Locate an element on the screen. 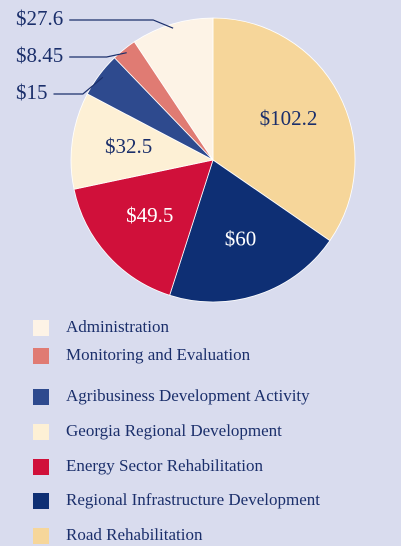 The image size is (401, 546). slice-label: $8.45 is located at coordinates (39, 55).